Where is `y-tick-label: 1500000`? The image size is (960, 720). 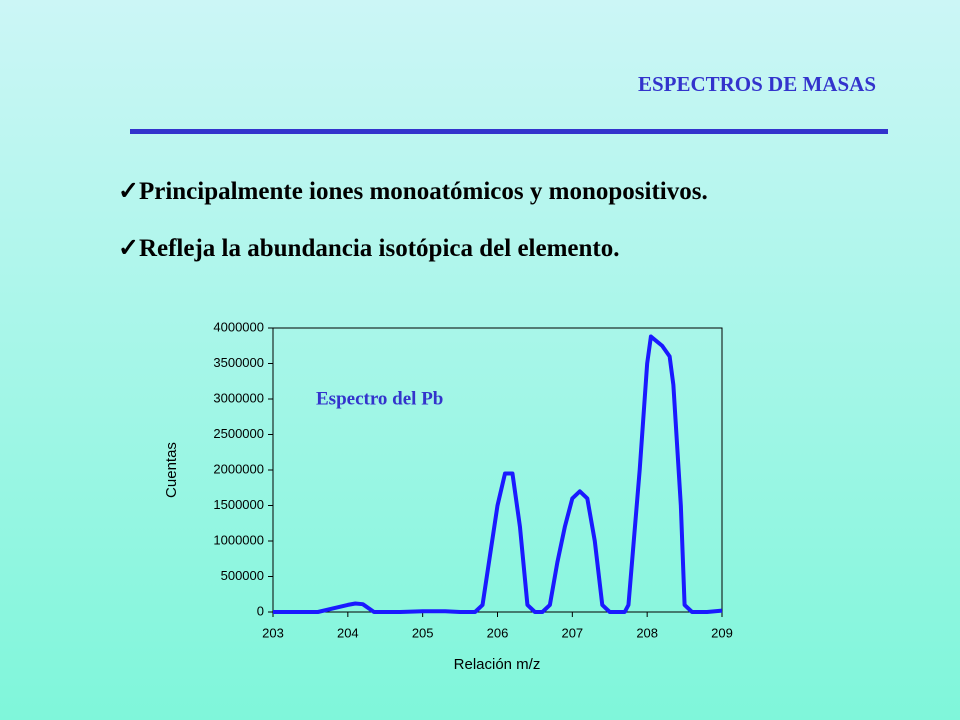 y-tick-label: 1500000 is located at coordinates (238, 504).